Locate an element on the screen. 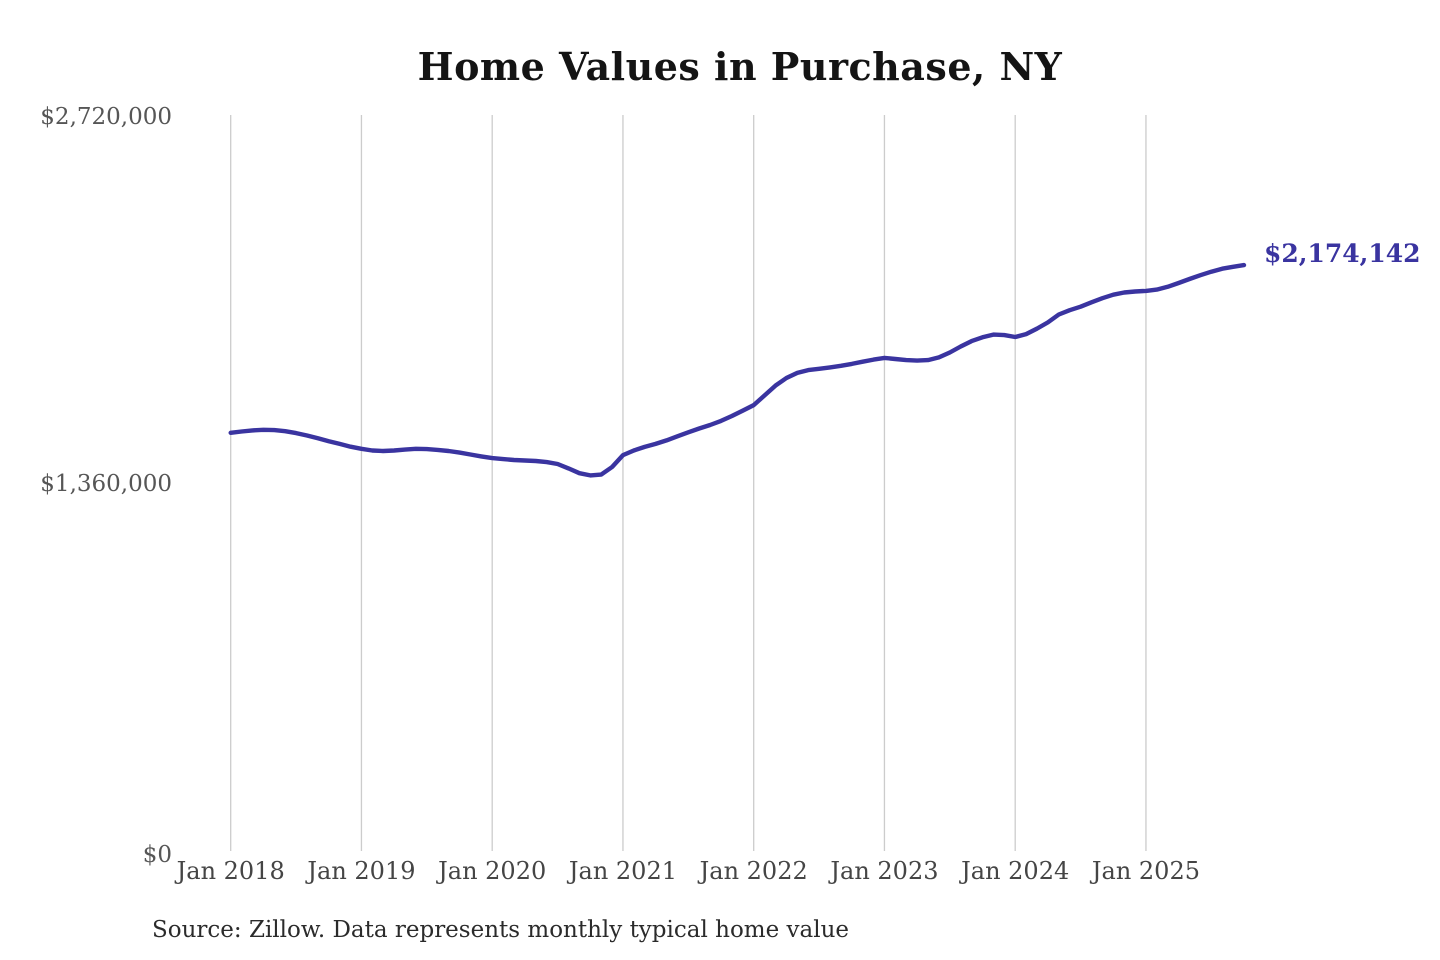 This screenshot has width=1440, height=960. x-axis-tick-label: Jan 2018 is located at coordinates (230, 871).